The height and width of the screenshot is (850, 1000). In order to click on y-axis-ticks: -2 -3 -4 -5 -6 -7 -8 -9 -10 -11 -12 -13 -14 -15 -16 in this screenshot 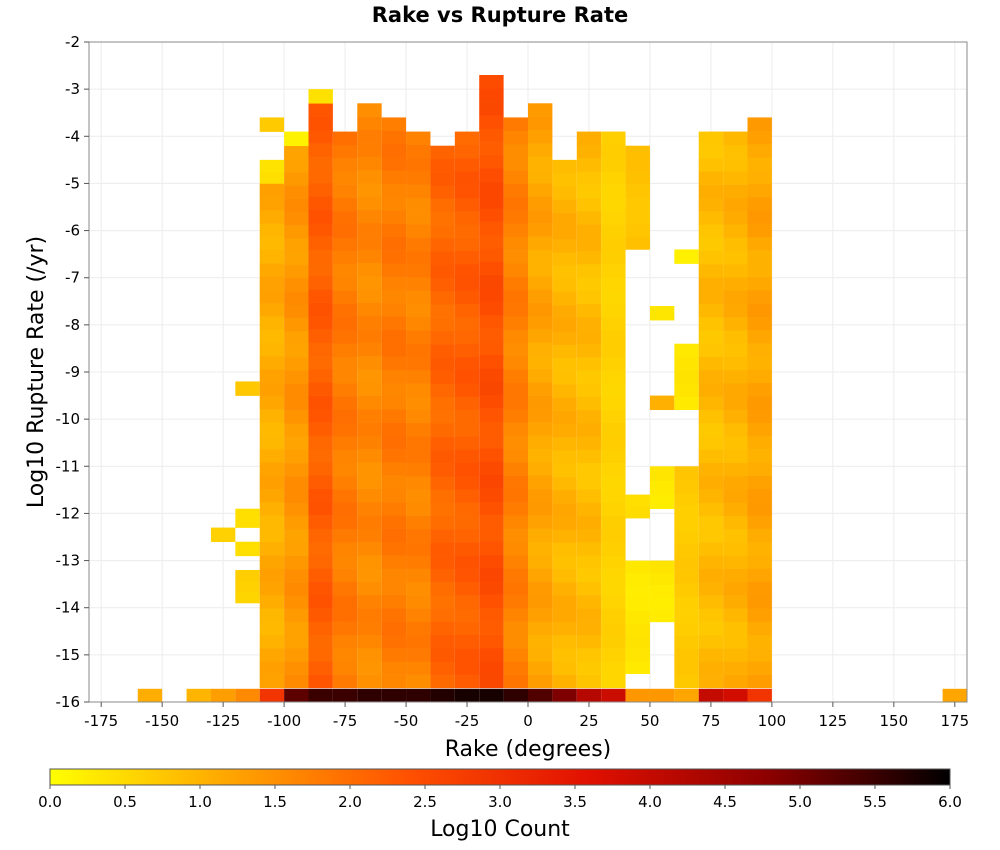, I will do `click(72, 372)`.